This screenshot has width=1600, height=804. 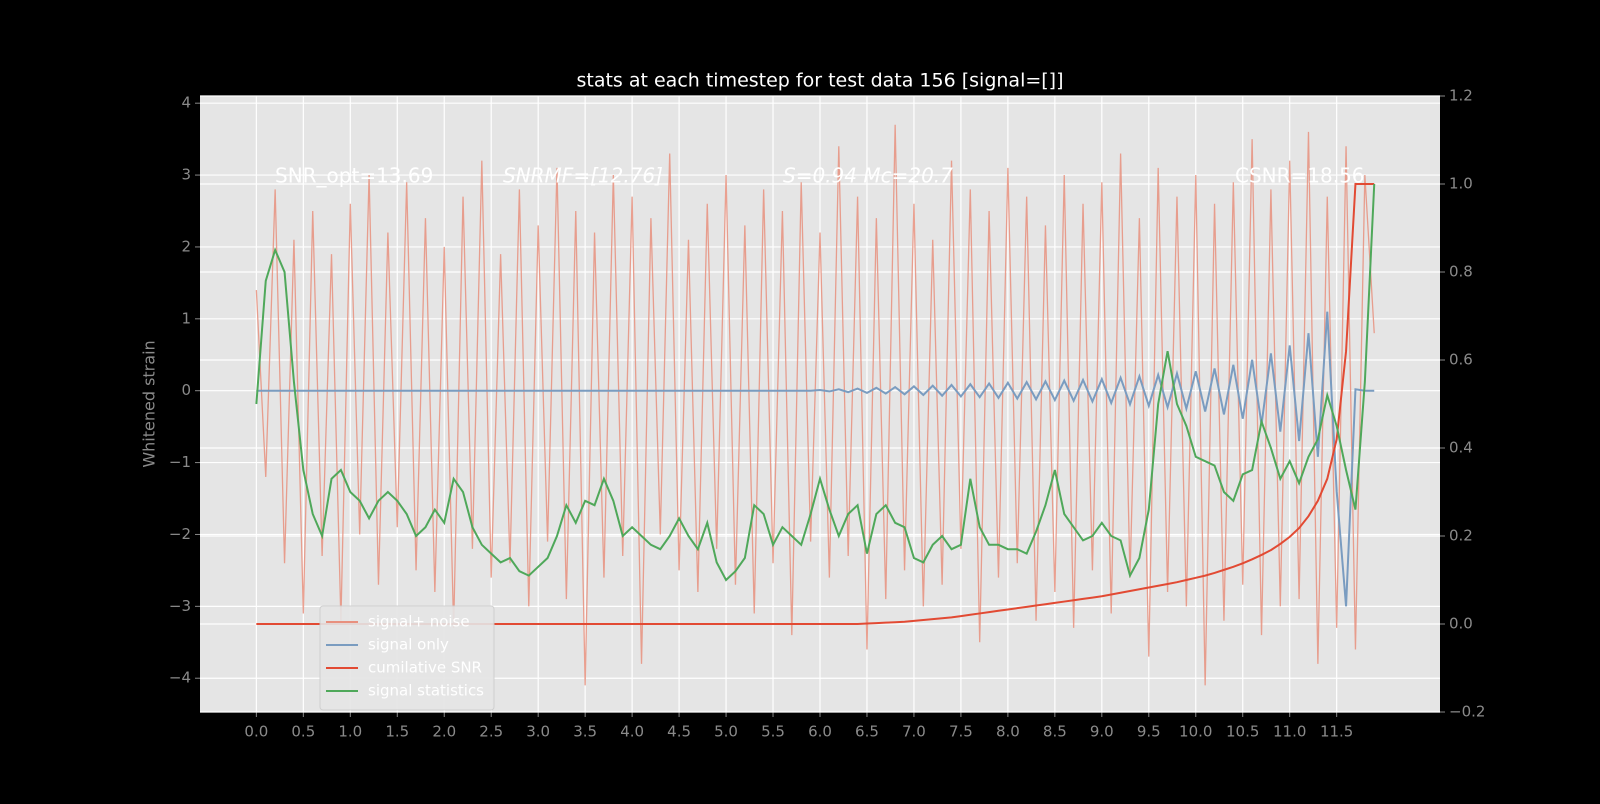 I want to click on y-tick-label: −4, so click(x=180, y=678).